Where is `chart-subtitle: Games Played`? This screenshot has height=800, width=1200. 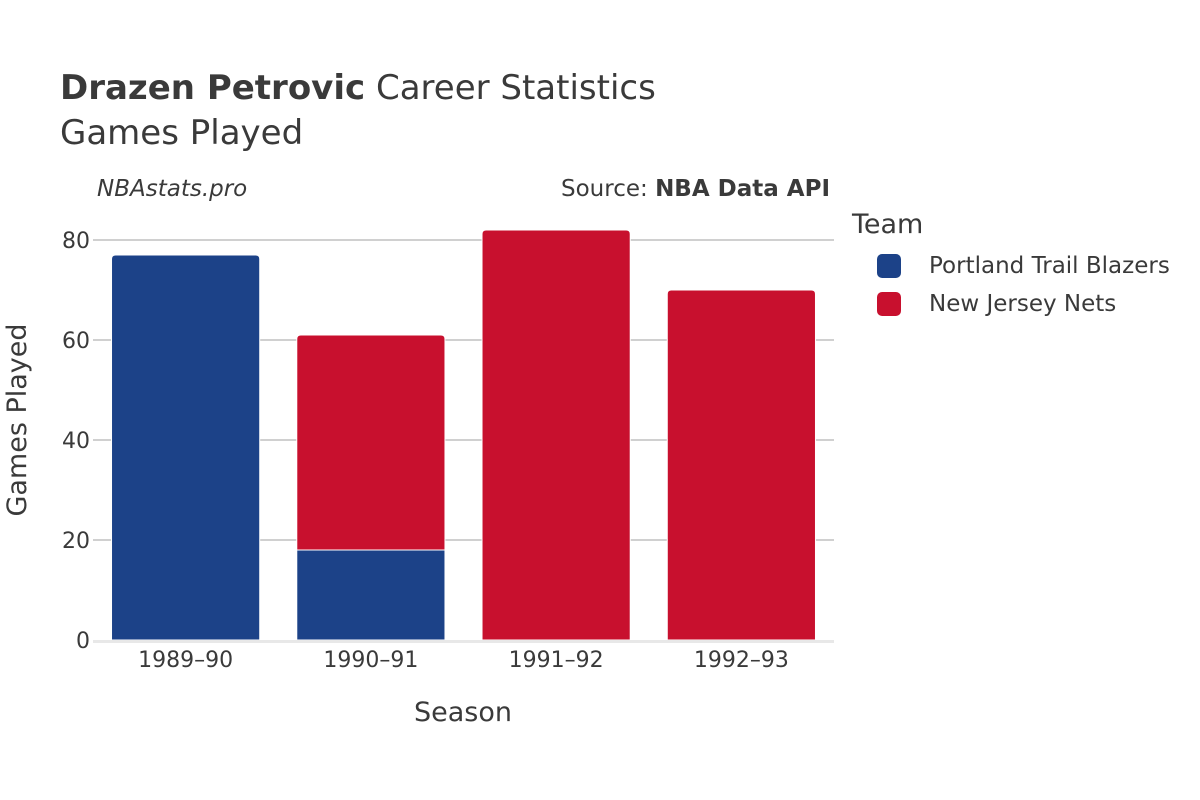 chart-subtitle: Games Played is located at coordinates (182, 133).